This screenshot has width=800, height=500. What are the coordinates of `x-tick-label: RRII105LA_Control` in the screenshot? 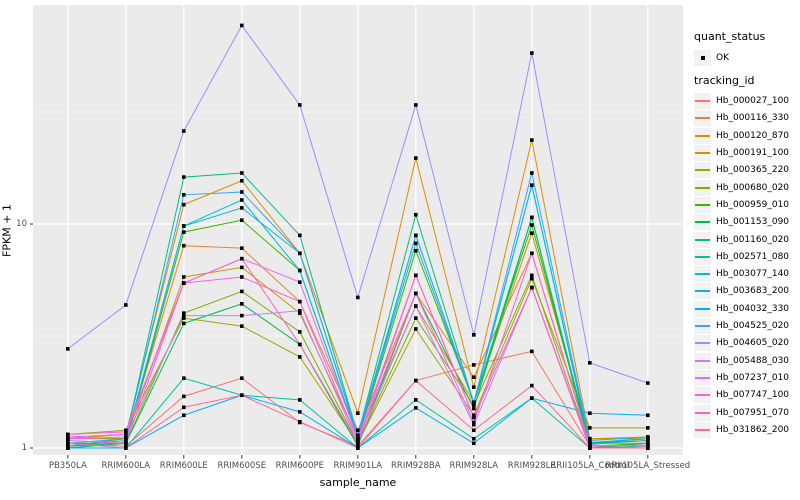 It's located at (590, 466).